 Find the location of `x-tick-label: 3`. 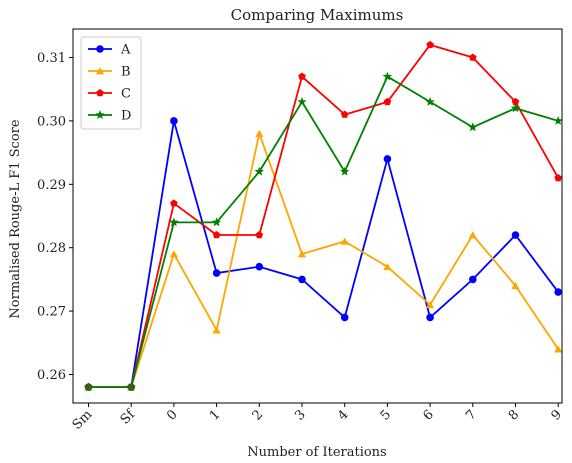

x-tick-label: 3 is located at coordinates (300, 415).